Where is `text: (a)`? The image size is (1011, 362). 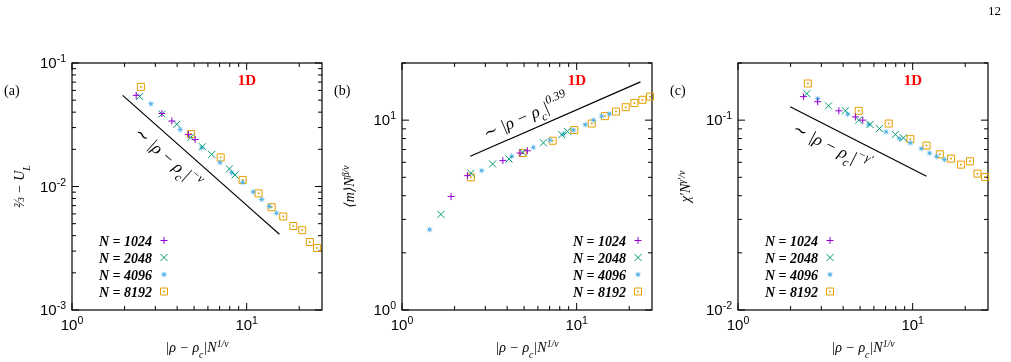
text: (a) is located at coordinates (12, 91).